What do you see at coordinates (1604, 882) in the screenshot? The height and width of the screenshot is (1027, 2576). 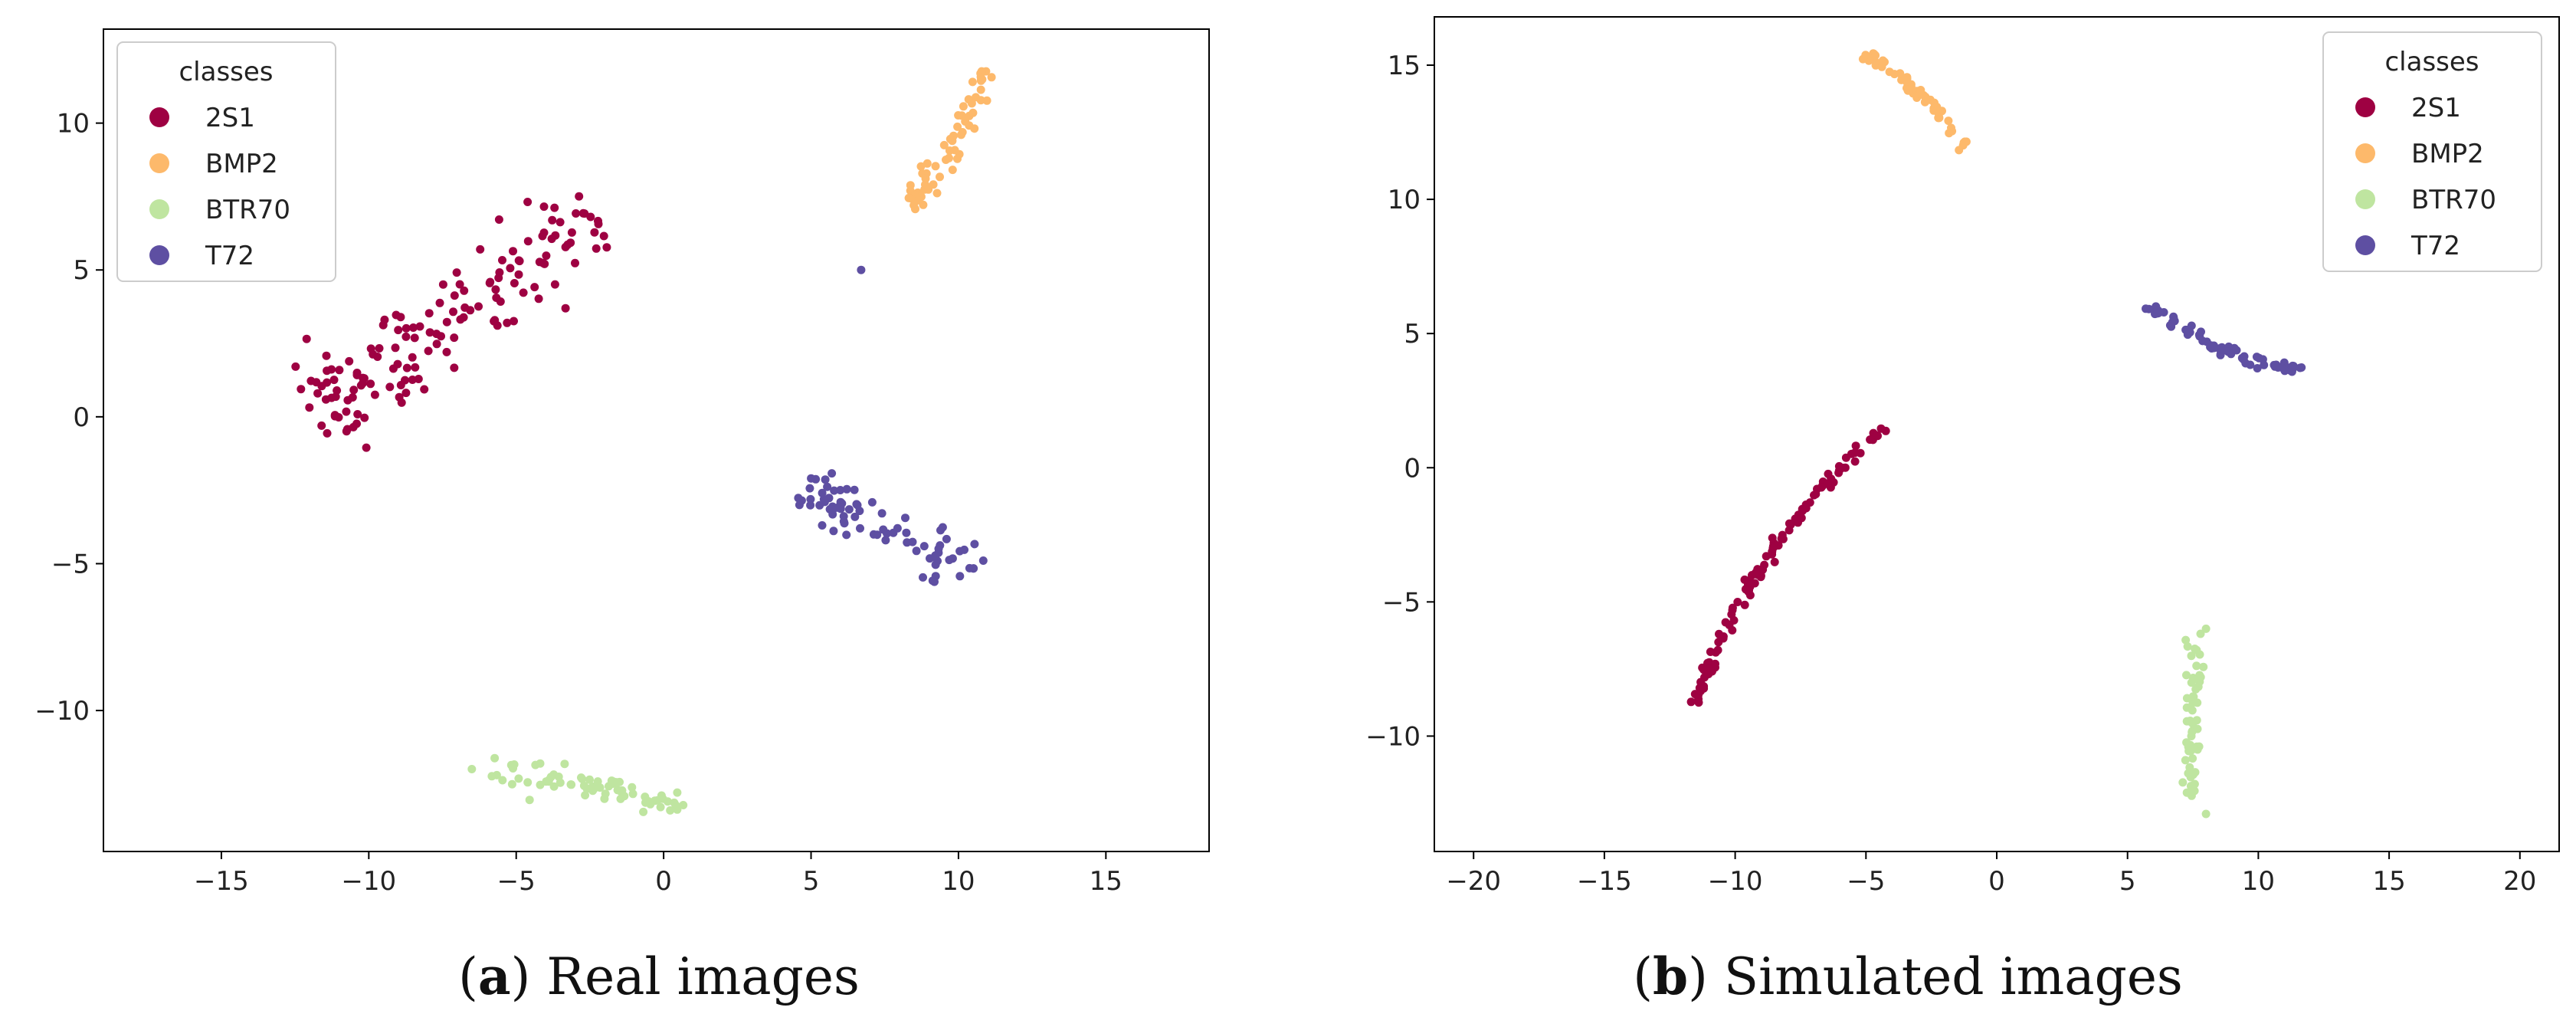 I see `x-tick-label: −15` at bounding box center [1604, 882].